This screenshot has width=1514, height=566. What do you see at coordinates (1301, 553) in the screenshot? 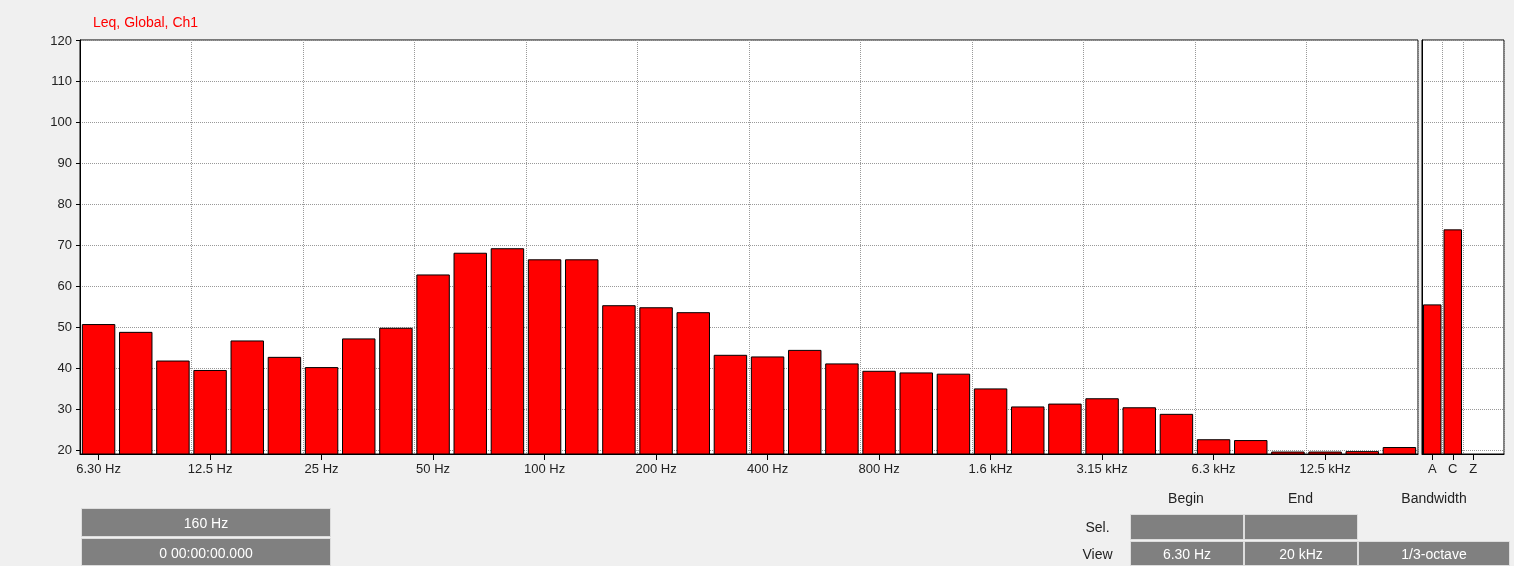
I see `text: 20 kHz` at bounding box center [1301, 553].